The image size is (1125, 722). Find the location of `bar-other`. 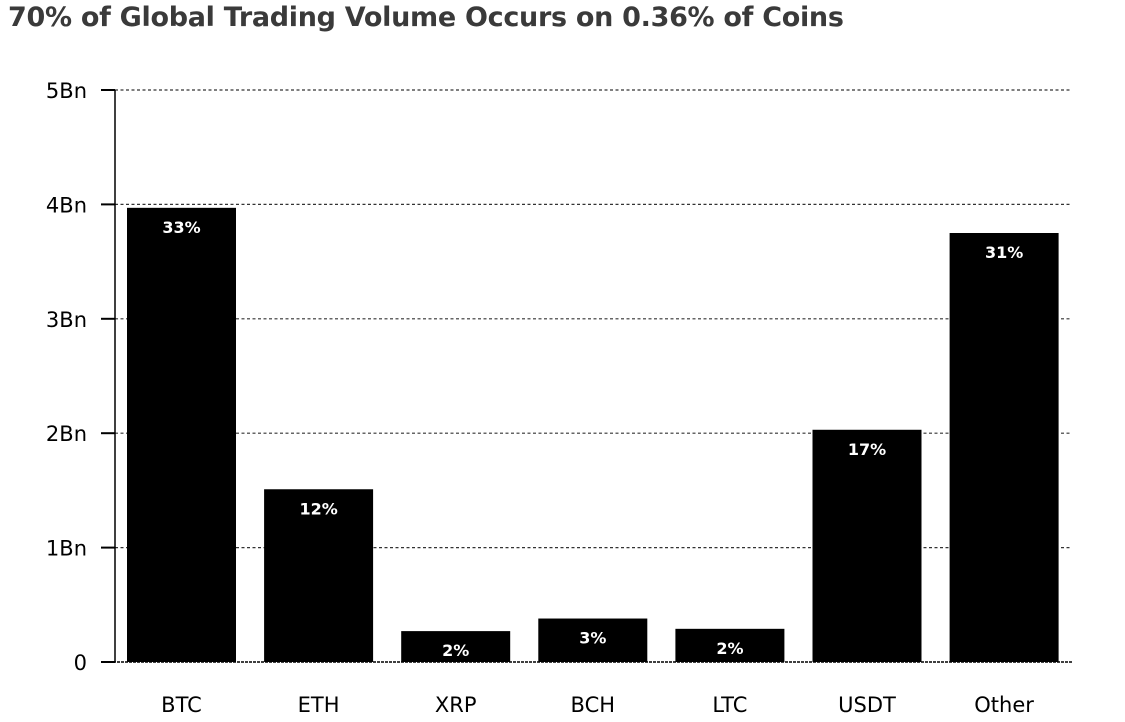

bar-other is located at coordinates (1004, 447).